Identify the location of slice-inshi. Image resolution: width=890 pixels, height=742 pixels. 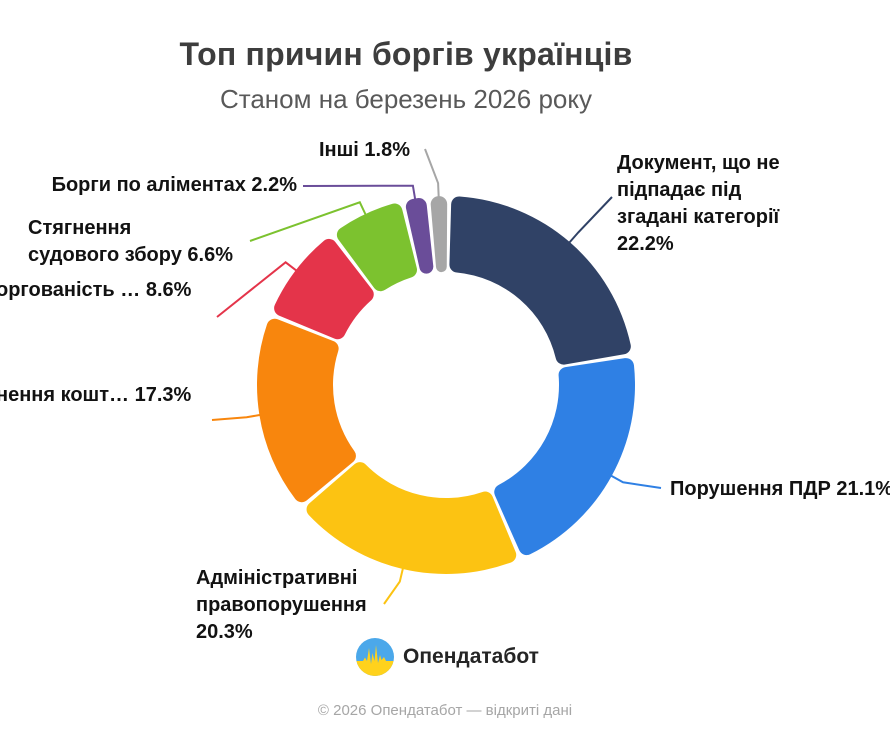
(439, 234).